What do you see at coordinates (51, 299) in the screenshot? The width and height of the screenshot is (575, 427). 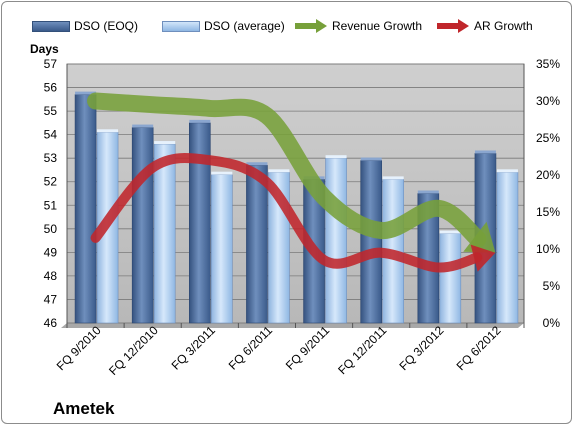 I see `y-left-tick-label: 47` at bounding box center [51, 299].